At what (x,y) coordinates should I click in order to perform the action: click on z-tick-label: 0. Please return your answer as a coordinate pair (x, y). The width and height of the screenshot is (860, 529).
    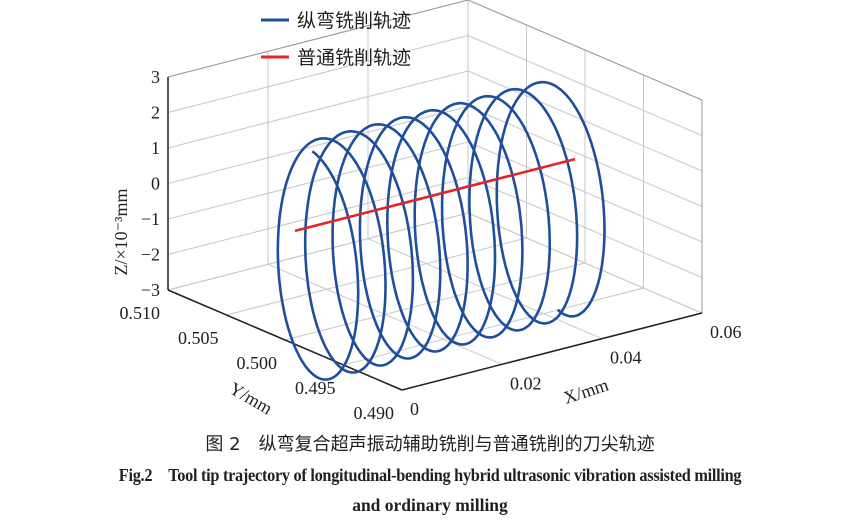
    Looking at the image, I should click on (155, 184).